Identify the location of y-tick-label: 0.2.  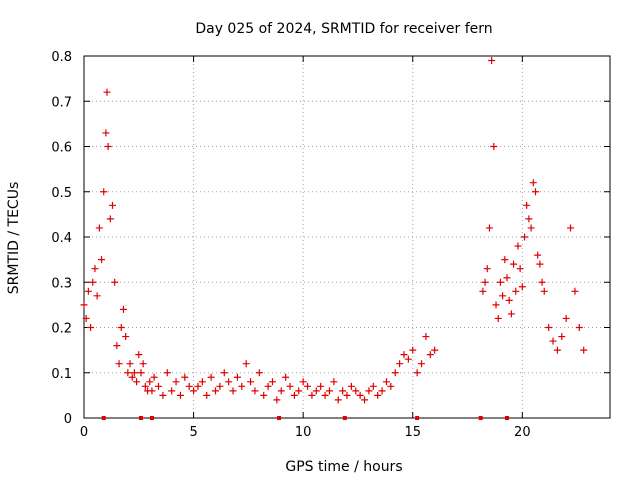
(61, 329).